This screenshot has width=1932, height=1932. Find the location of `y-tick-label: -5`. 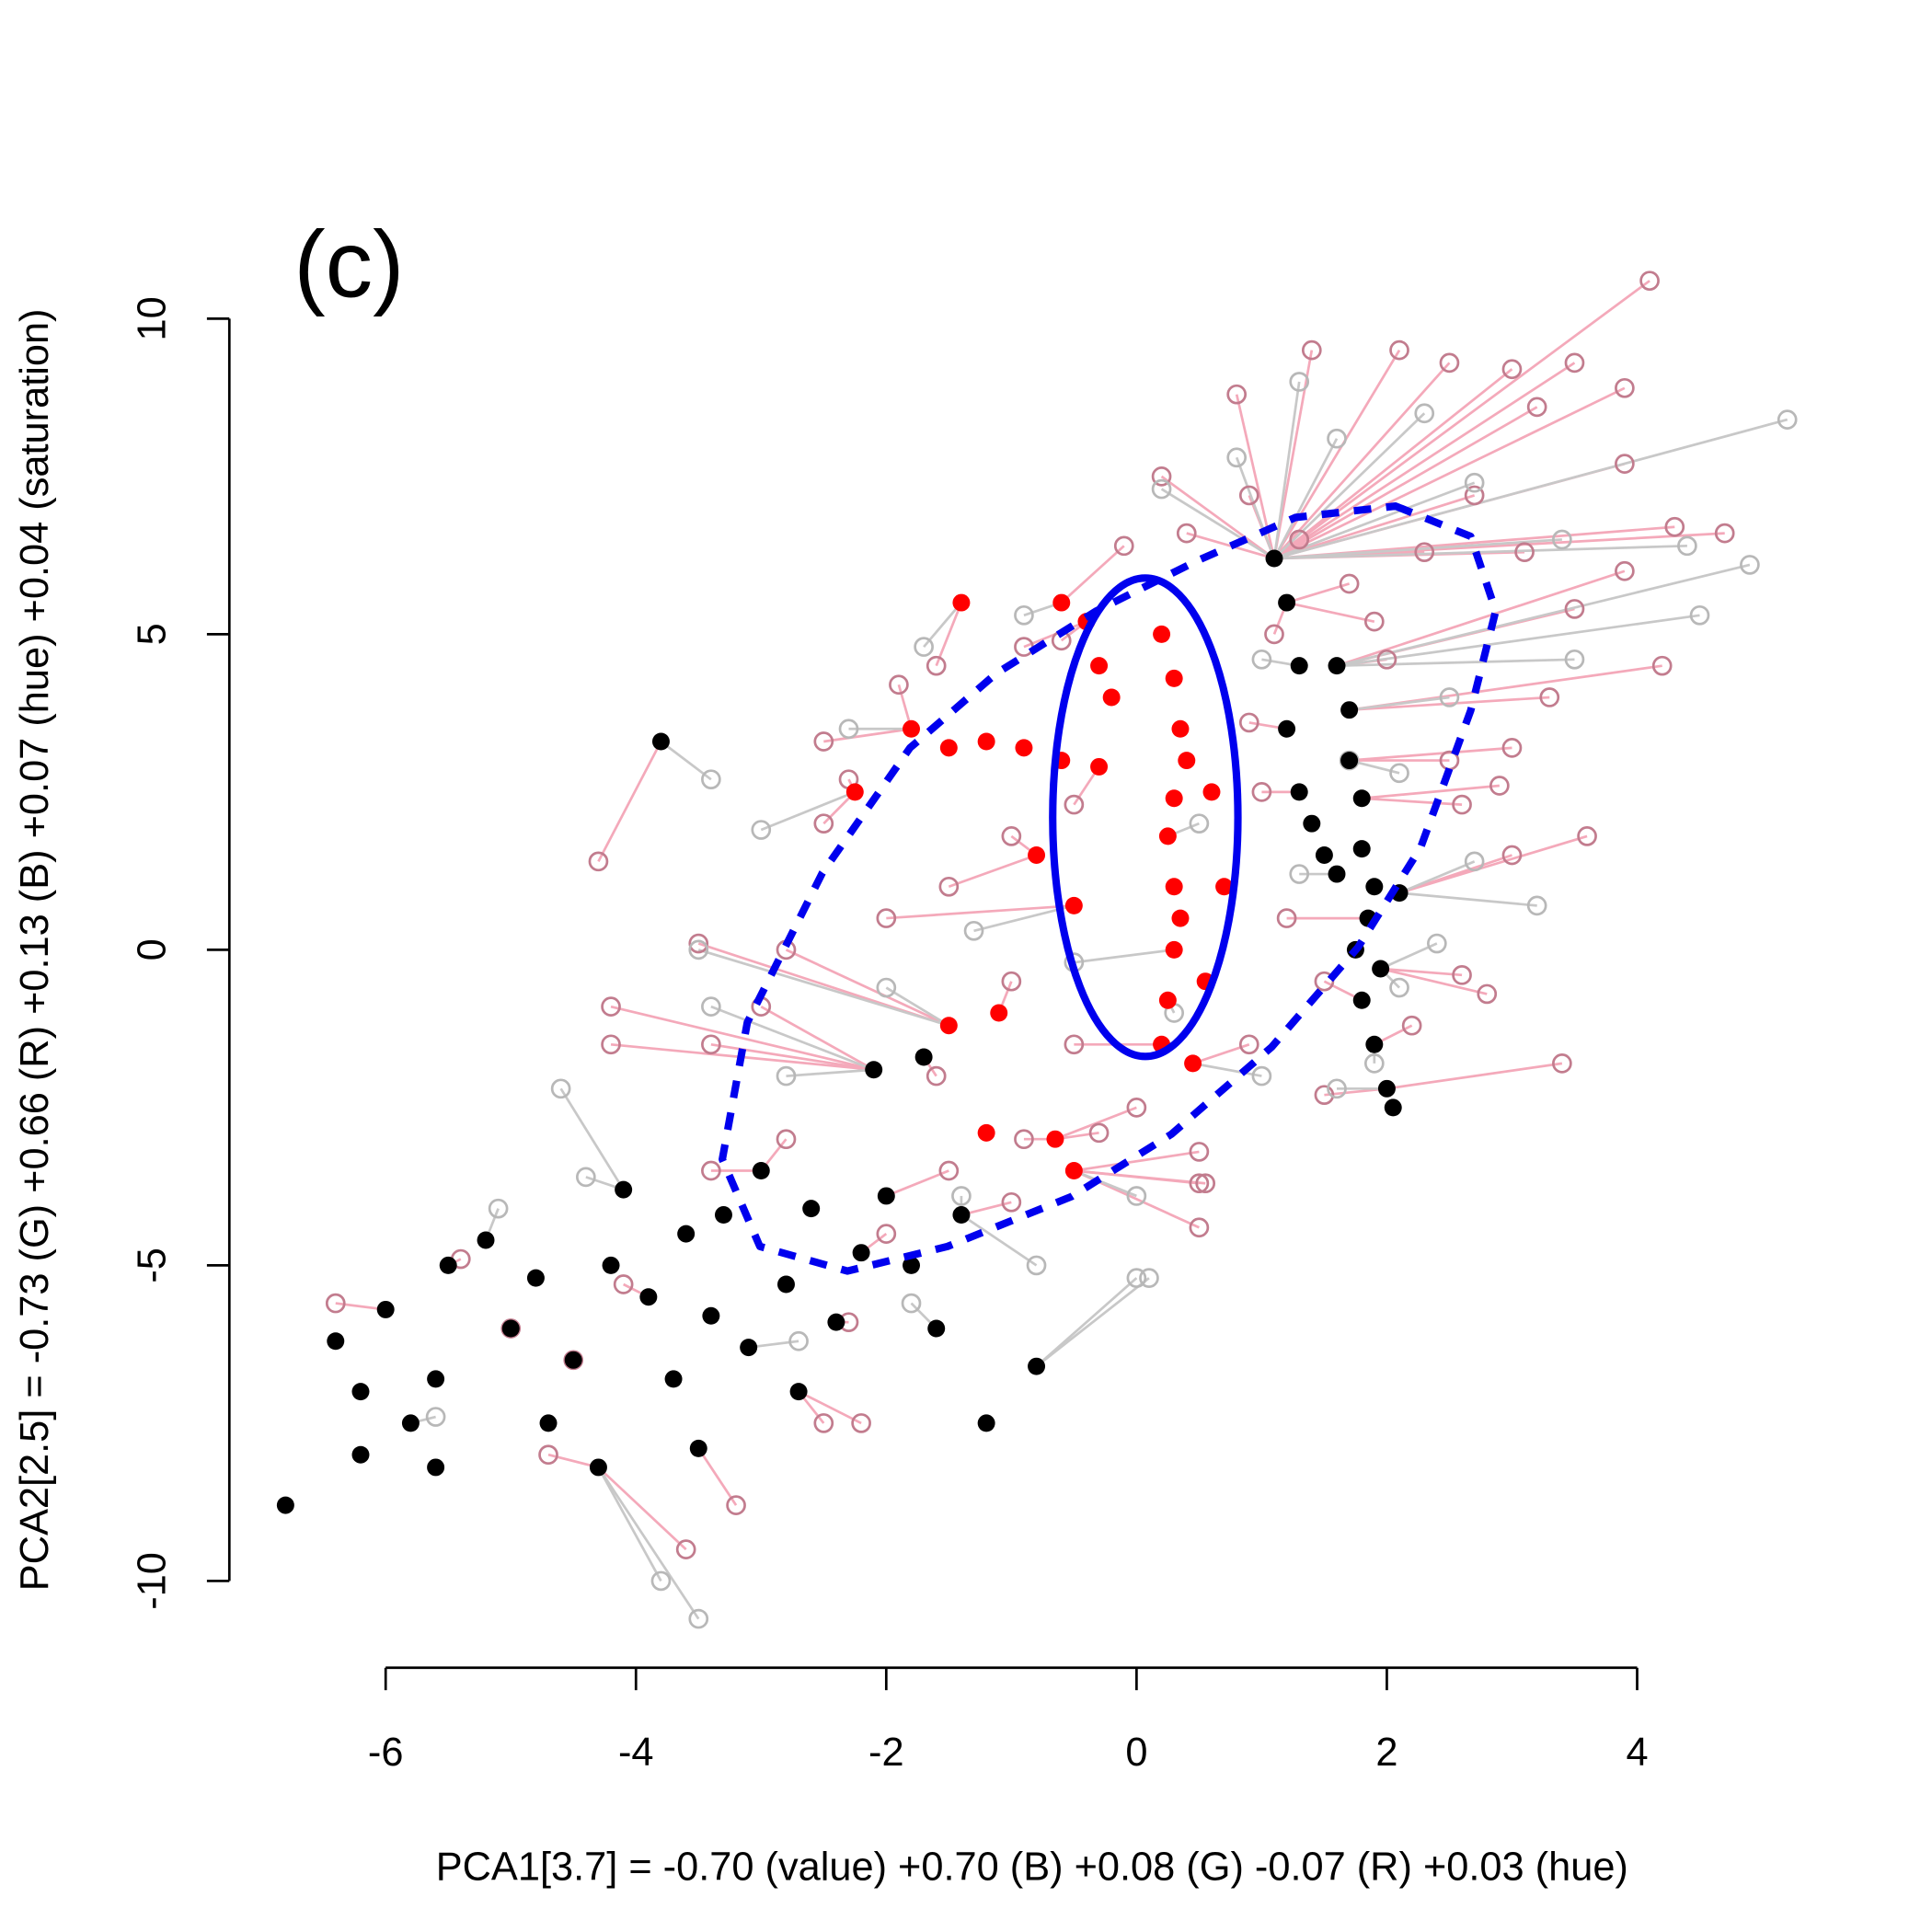

y-tick-label: -5 is located at coordinates (152, 1265).